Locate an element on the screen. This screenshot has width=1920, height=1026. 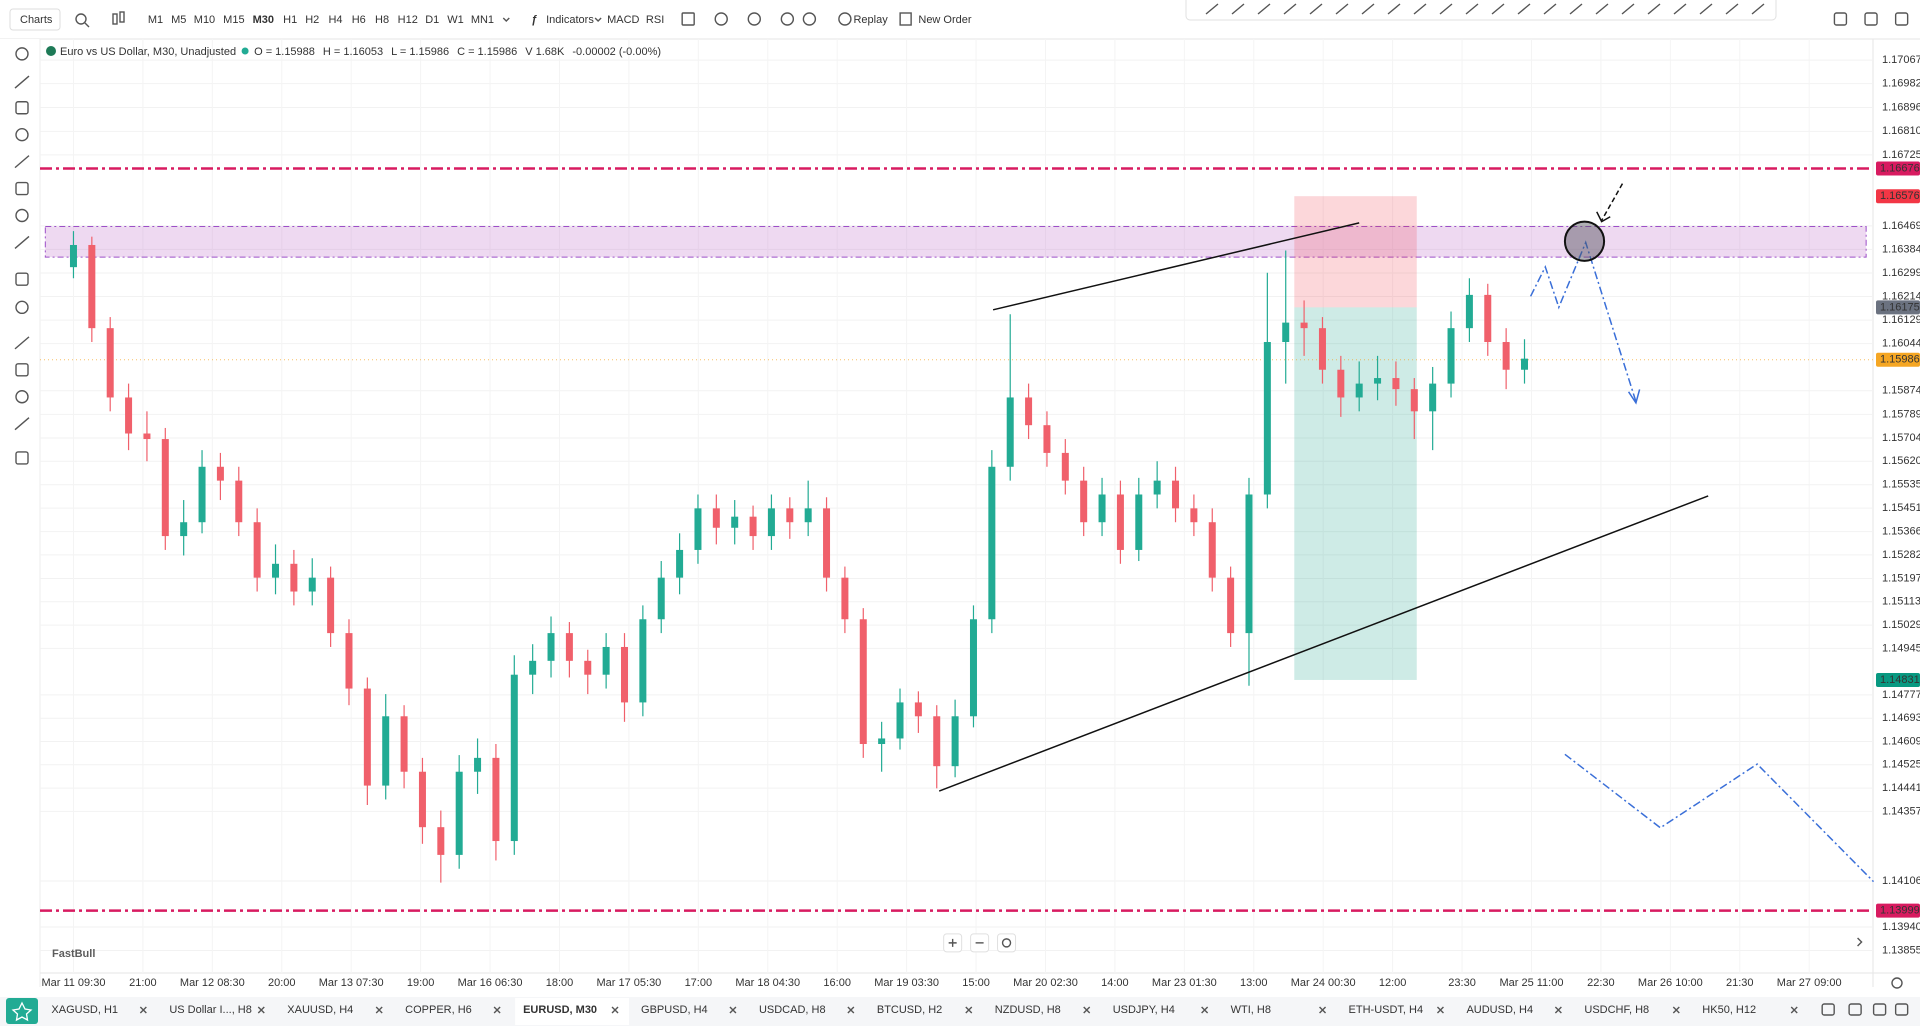
charts-label: Charts is located at coordinates (36, 20).